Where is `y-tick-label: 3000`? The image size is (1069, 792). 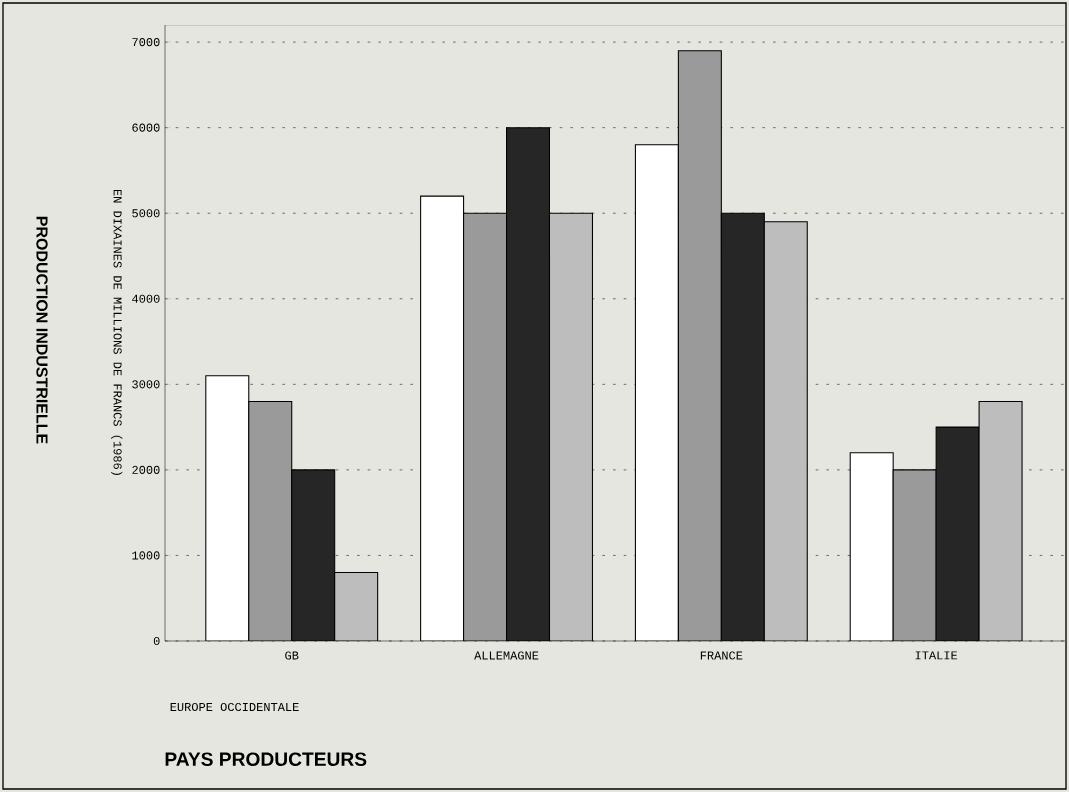
y-tick-label: 3000 is located at coordinates (146, 384).